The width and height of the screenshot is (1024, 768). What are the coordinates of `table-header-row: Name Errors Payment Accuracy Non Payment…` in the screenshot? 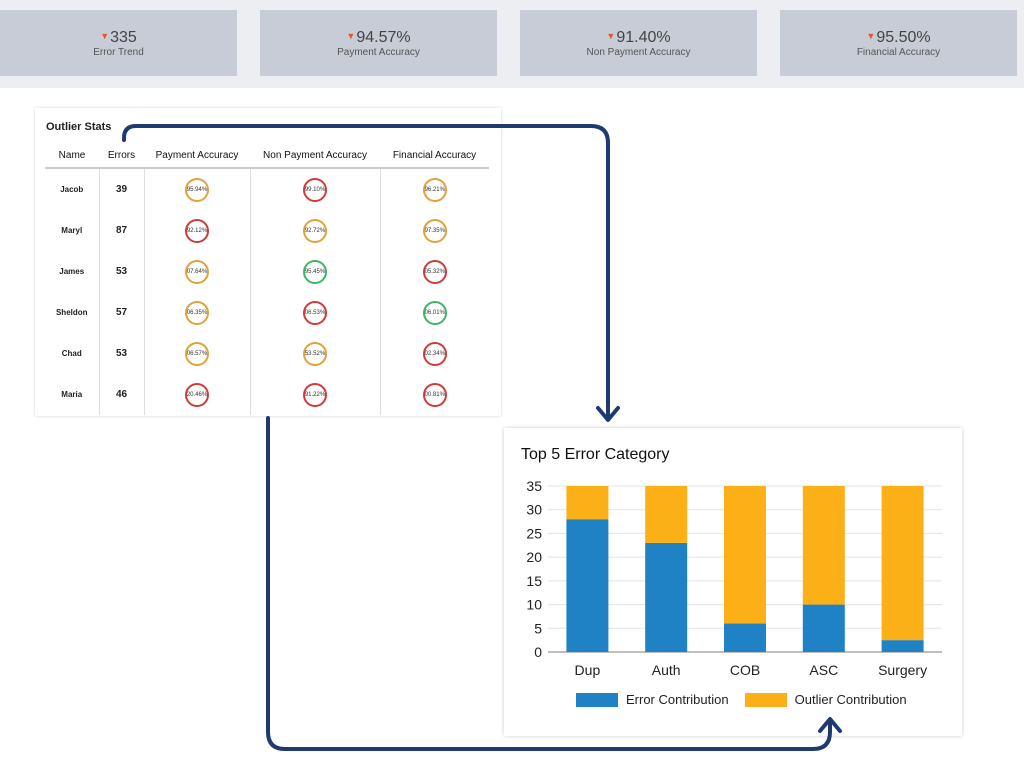 It's located at (267, 156).